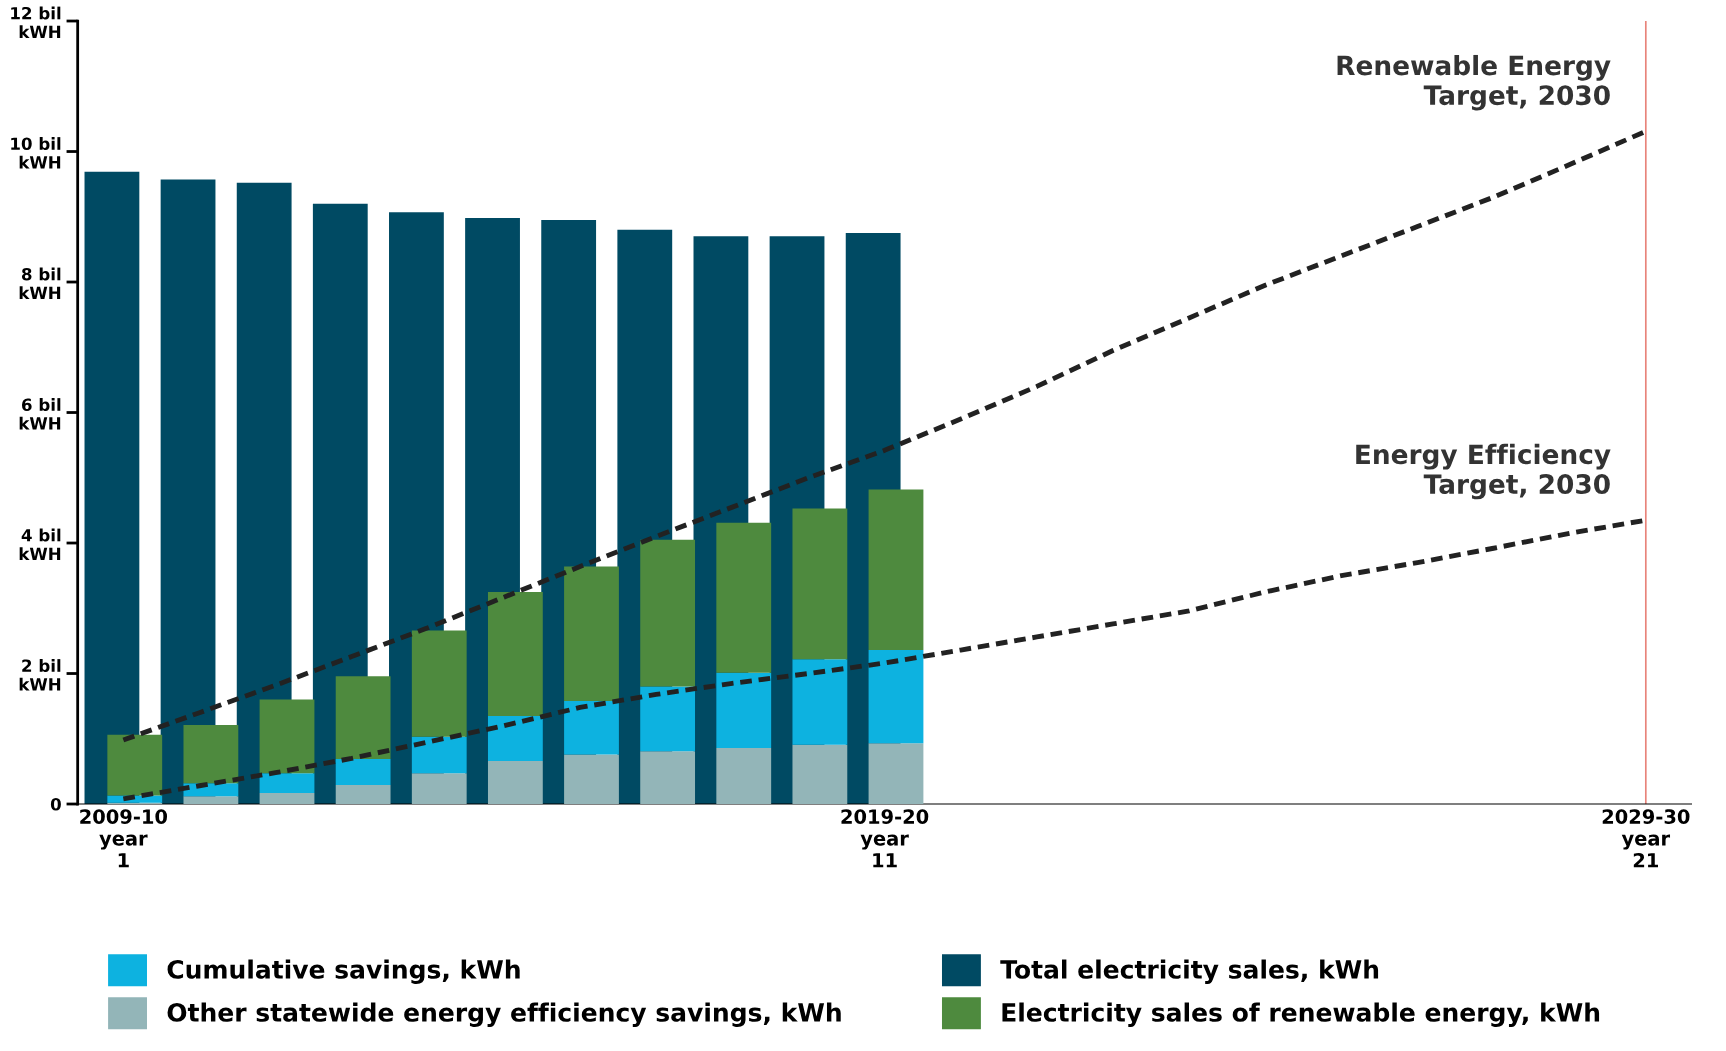 The width and height of the screenshot is (1726, 1051). Describe the element at coordinates (885, 838) in the screenshot. I see `x-tick-label: 2019-20 year 11` at that location.